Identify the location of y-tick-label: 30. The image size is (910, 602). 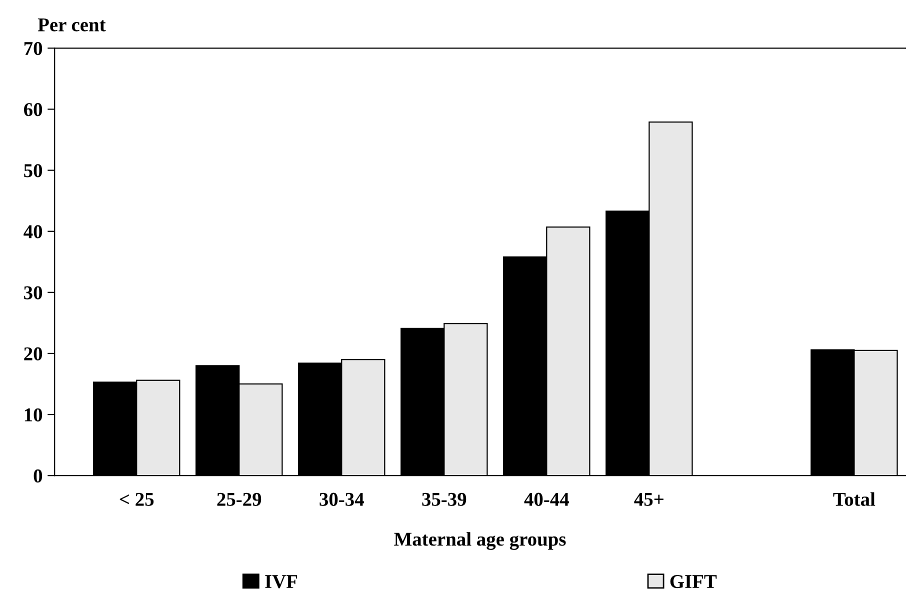
(33, 293).